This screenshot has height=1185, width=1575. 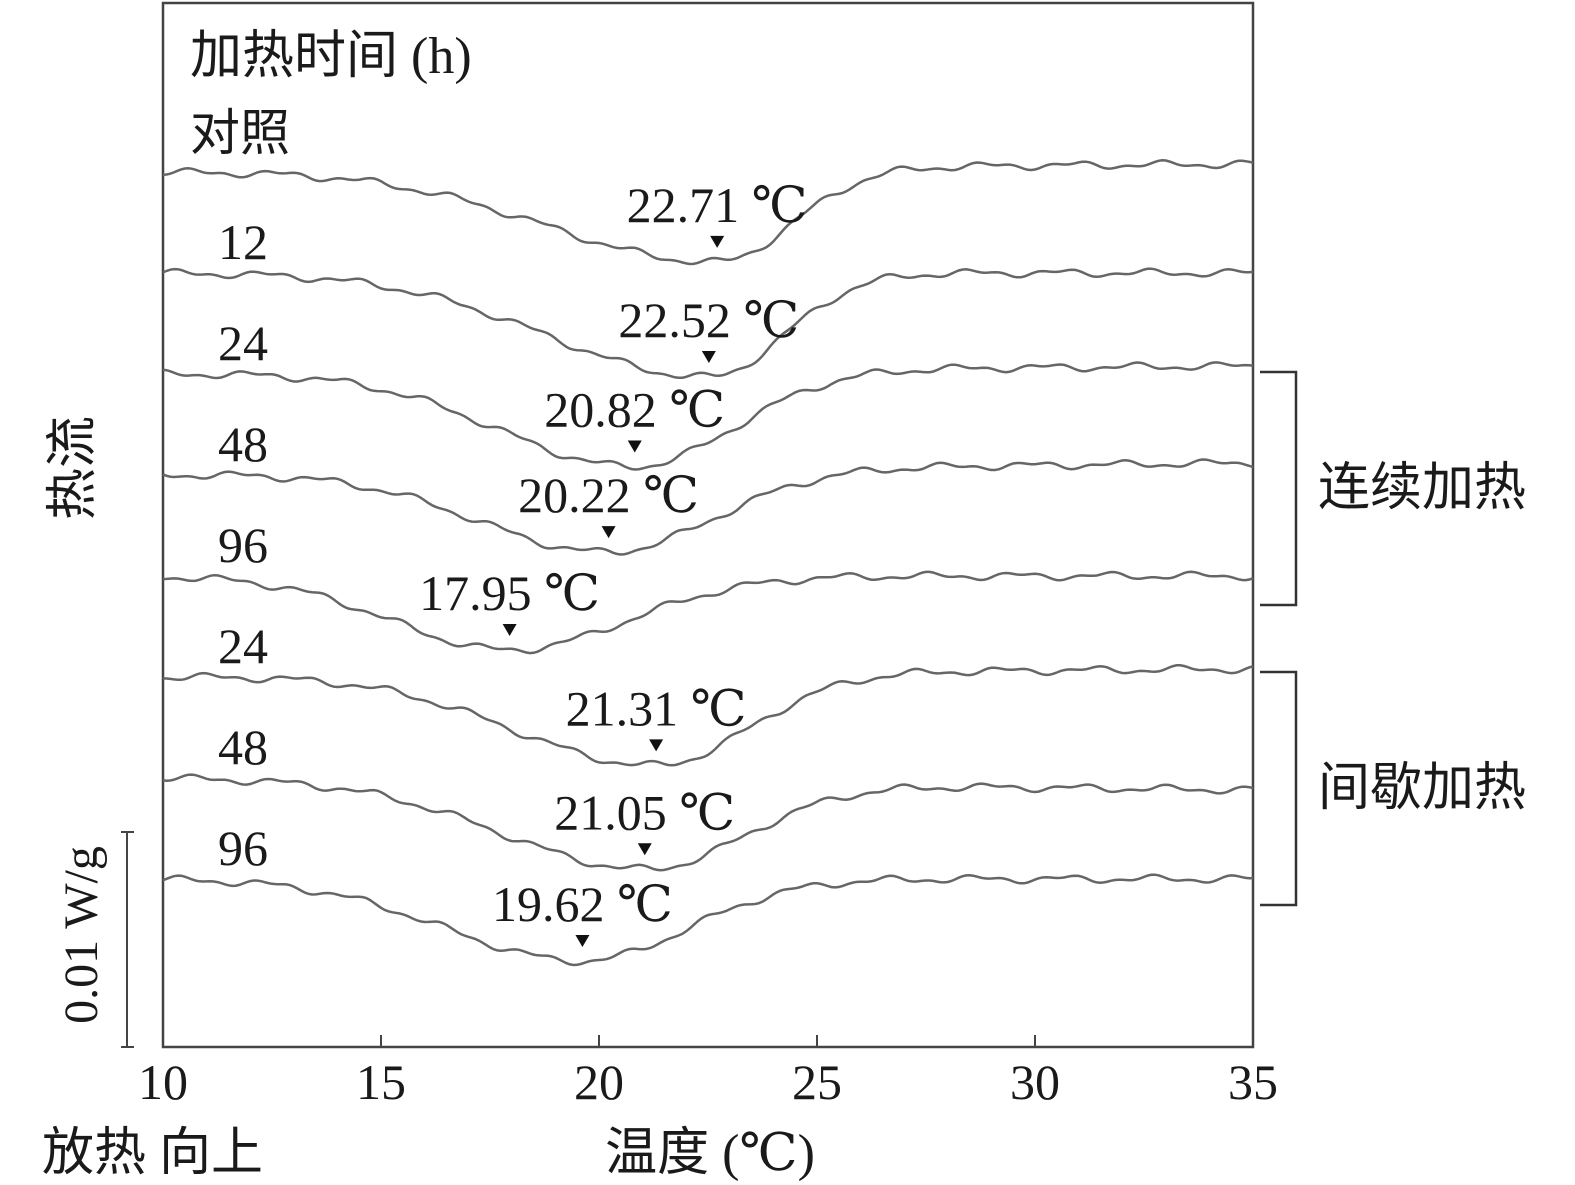 I want to click on x-tick-label: 30, so click(x=1035, y=1082).